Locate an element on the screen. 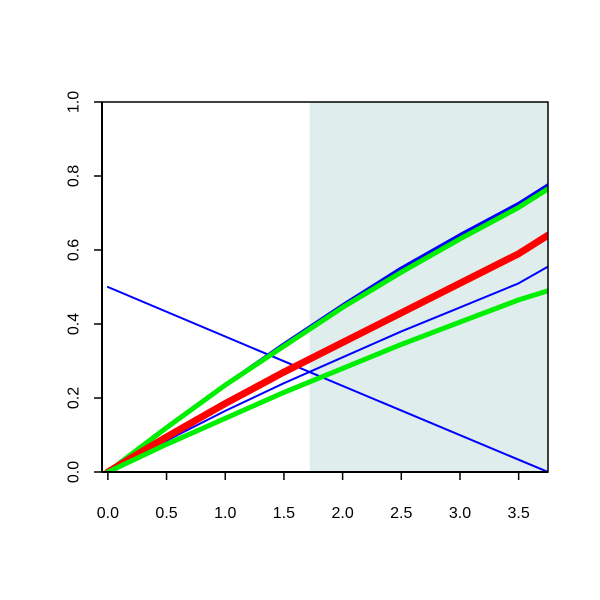 This screenshot has height=600, width=600. y-tick-label: 0.6 is located at coordinates (74, 250).